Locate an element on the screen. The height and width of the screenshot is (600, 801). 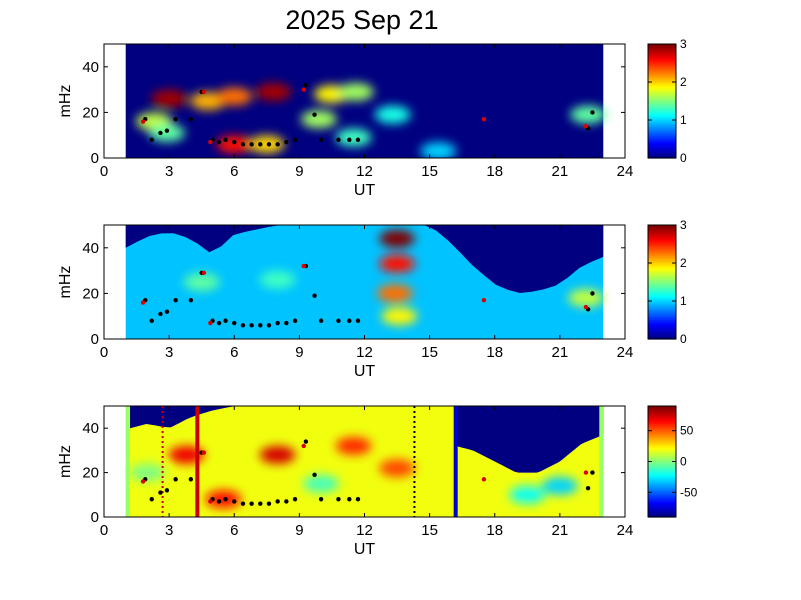
spectrogram-heatmap is located at coordinates (366, 101).